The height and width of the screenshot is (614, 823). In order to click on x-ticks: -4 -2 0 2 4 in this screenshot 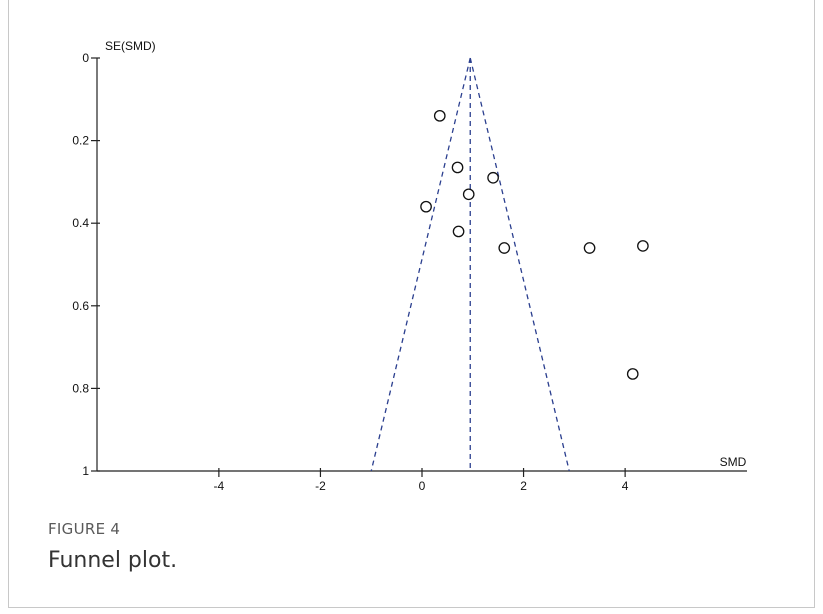, I will do `click(421, 480)`.